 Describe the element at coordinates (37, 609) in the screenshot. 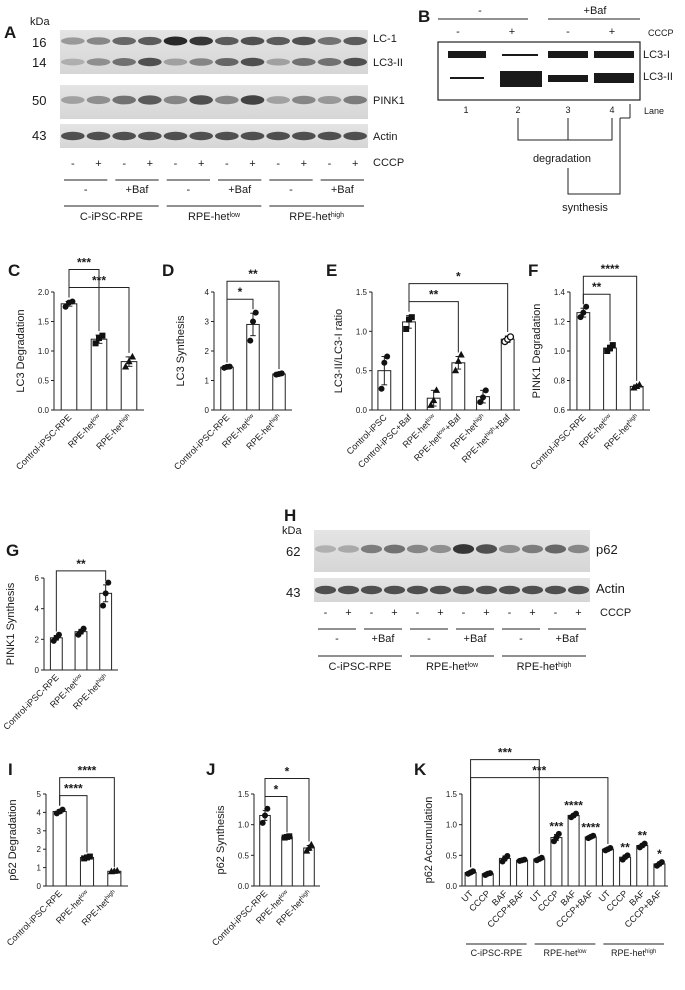

I see `y-tick-label: 4` at that location.